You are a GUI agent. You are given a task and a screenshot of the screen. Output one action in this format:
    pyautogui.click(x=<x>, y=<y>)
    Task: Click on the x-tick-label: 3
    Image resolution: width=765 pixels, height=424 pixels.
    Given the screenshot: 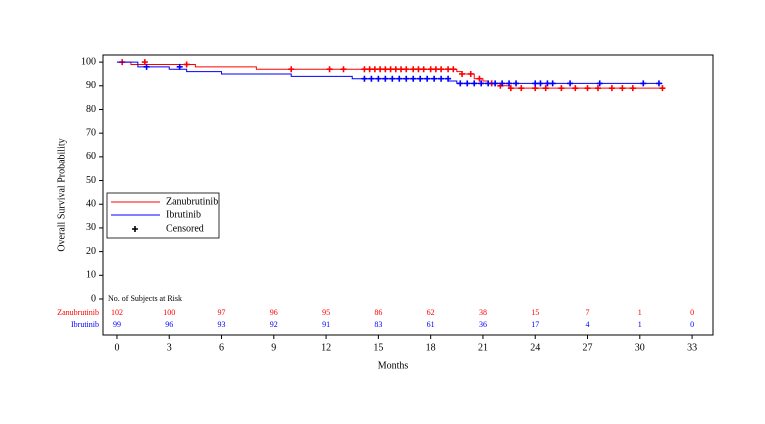 What is the action you would take?
    pyautogui.click(x=169, y=347)
    